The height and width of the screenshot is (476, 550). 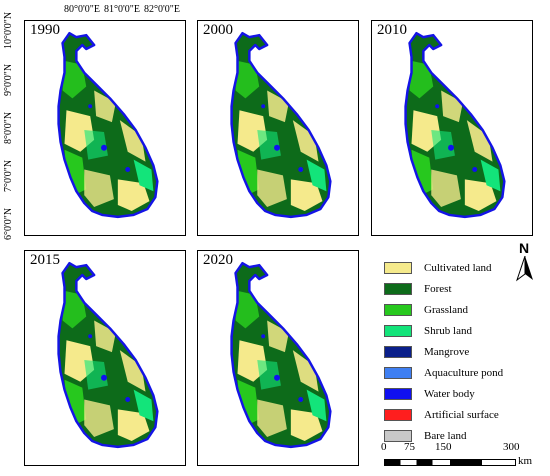 I want to click on lat-label-6: 6°0'0"N, so click(x=8, y=223).